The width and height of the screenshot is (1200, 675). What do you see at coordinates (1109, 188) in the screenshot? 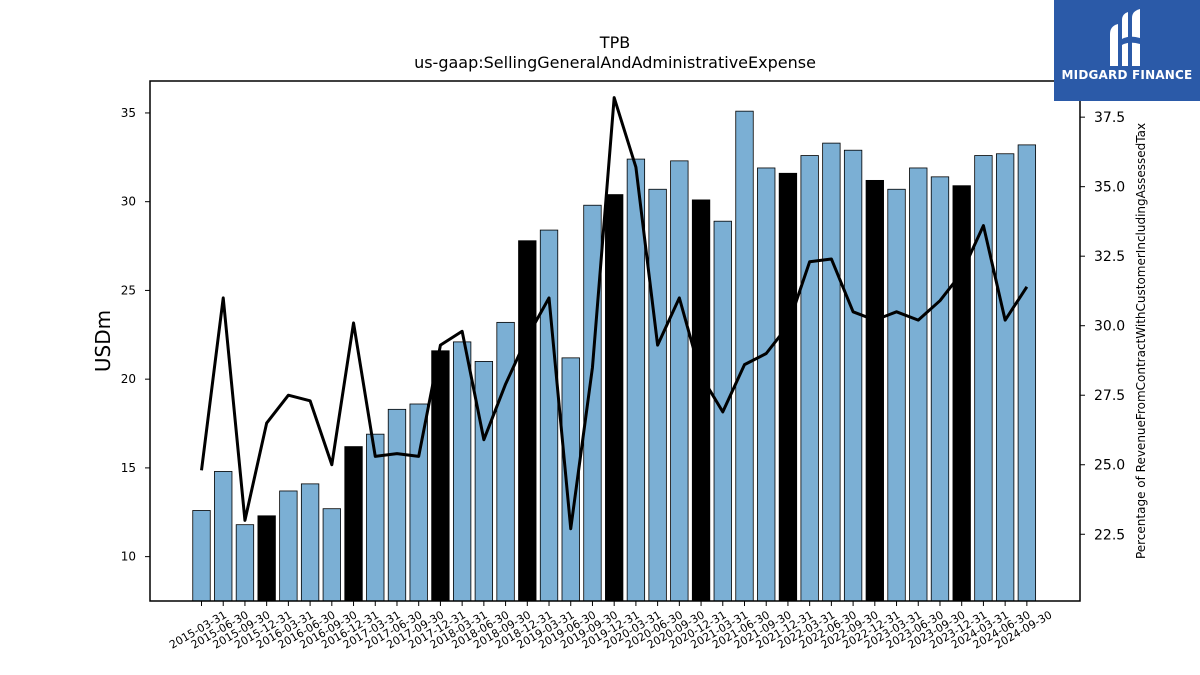
I see `y-tick-label-right: 35.0` at bounding box center [1109, 188].